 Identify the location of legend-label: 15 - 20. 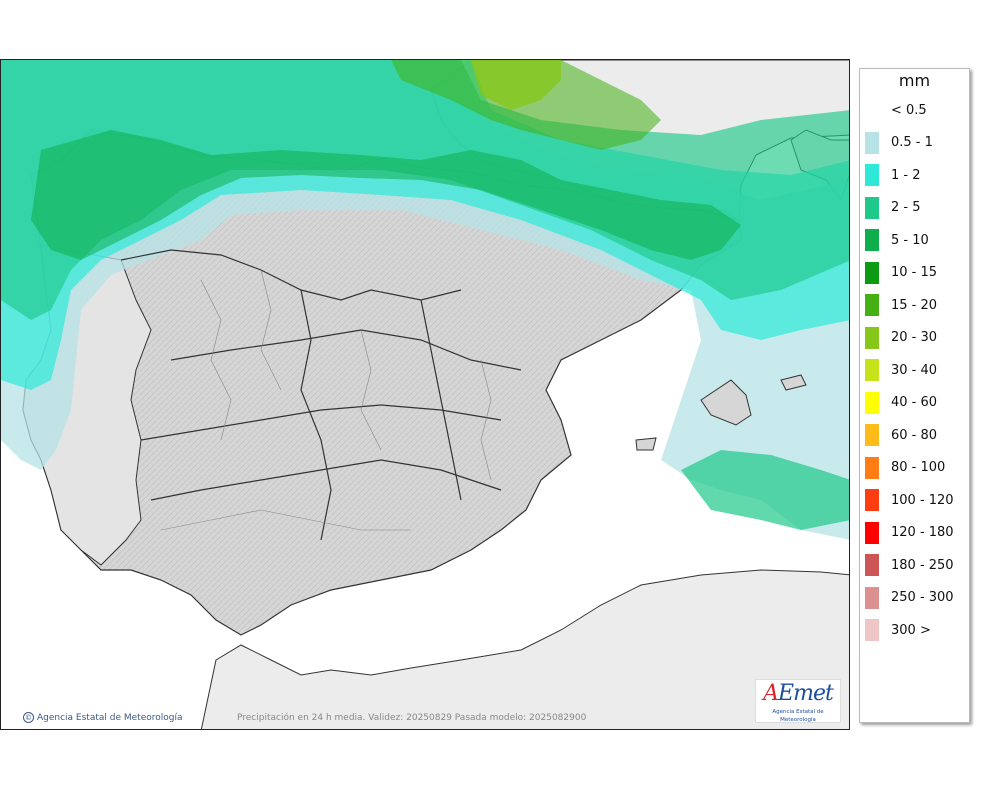
(914, 305).